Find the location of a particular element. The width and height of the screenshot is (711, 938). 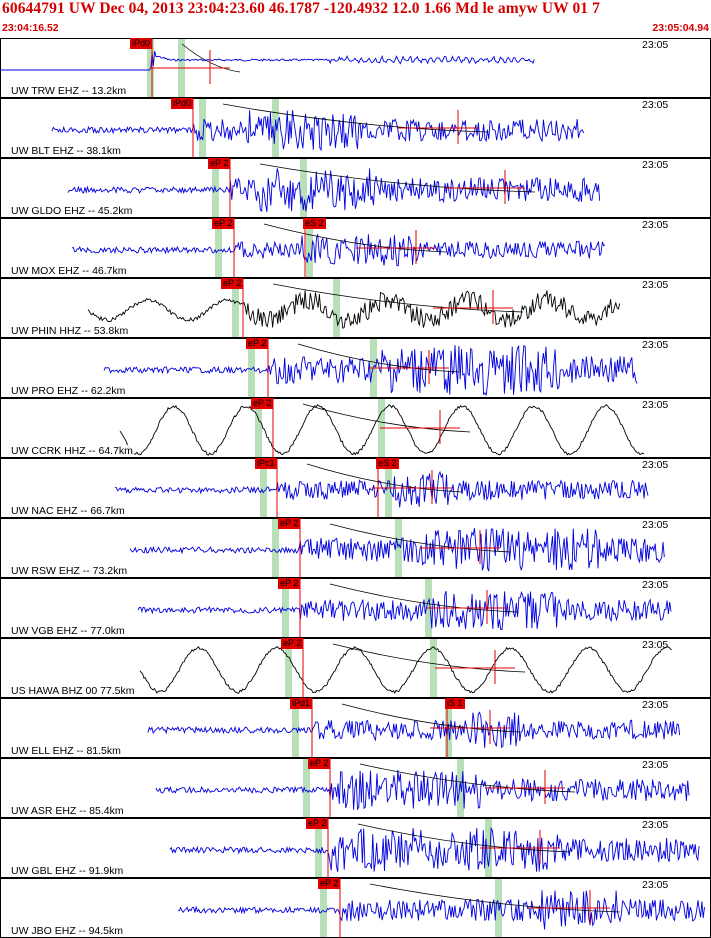

seismogram-panel: eP 2 23:05 UW ASR EHZ -- 85.4km is located at coordinates (355, 788).